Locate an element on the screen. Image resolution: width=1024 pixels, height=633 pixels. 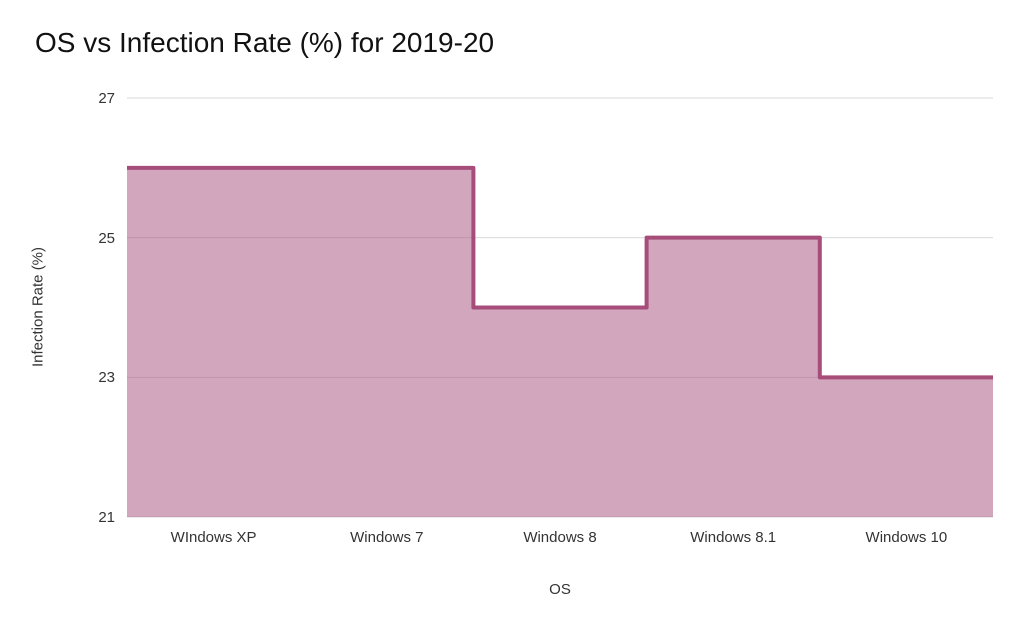
x-tick-label: Windows 8.1 is located at coordinates (733, 537).